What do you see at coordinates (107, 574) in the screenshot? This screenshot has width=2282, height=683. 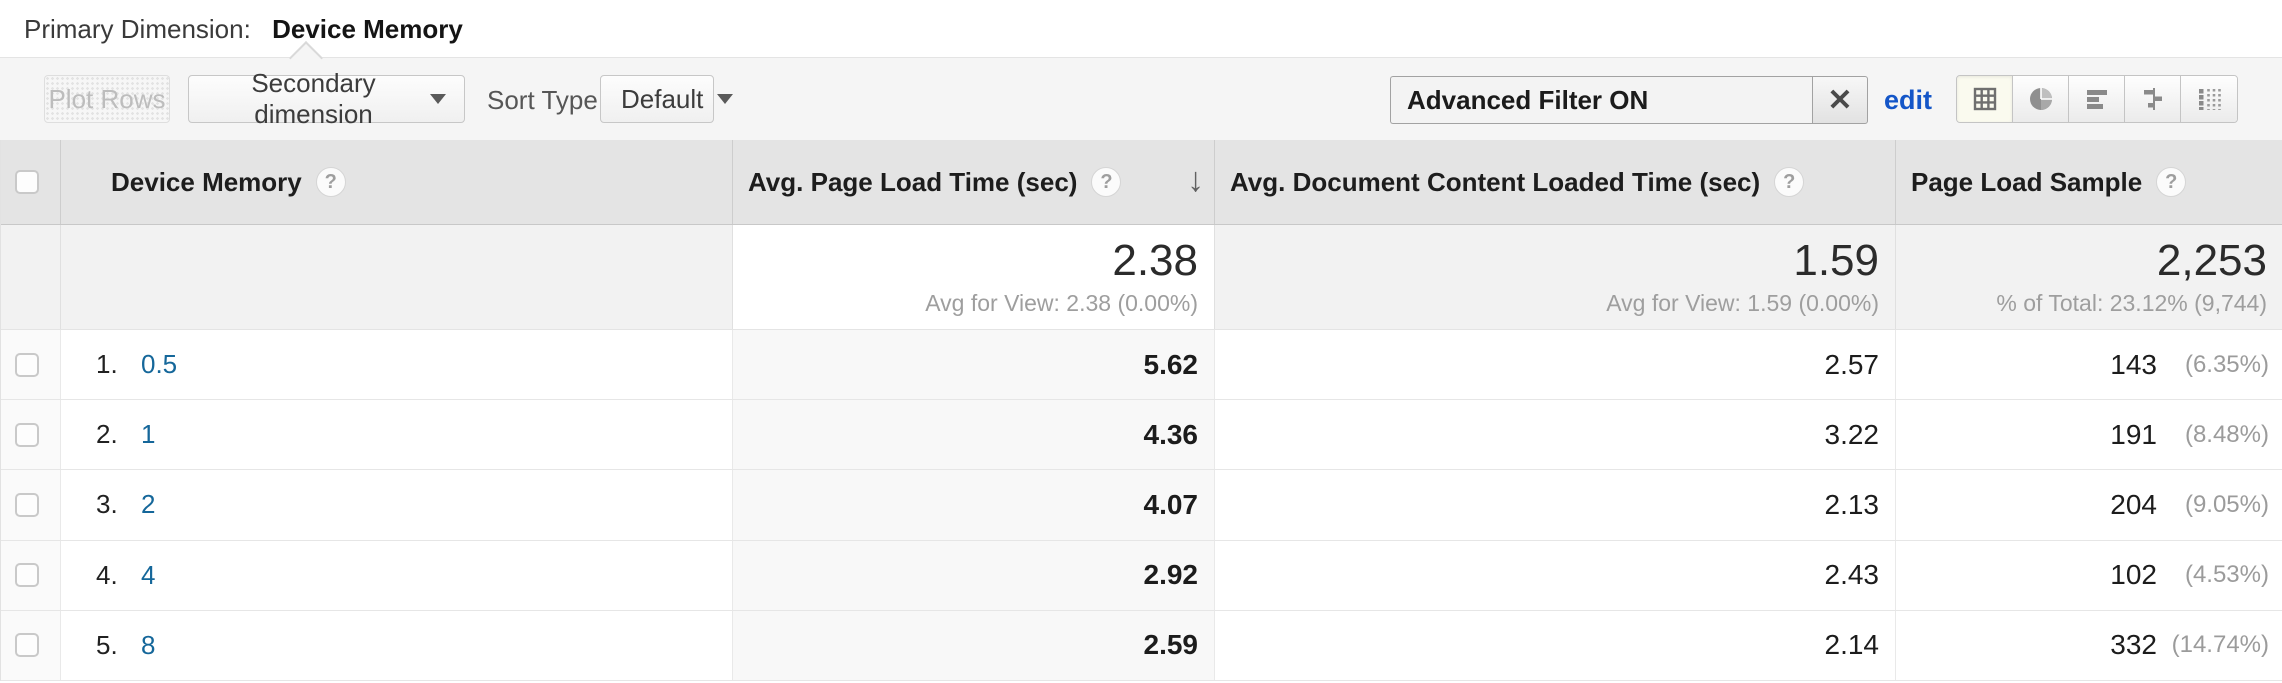 I see `row-rank: 4.` at bounding box center [107, 574].